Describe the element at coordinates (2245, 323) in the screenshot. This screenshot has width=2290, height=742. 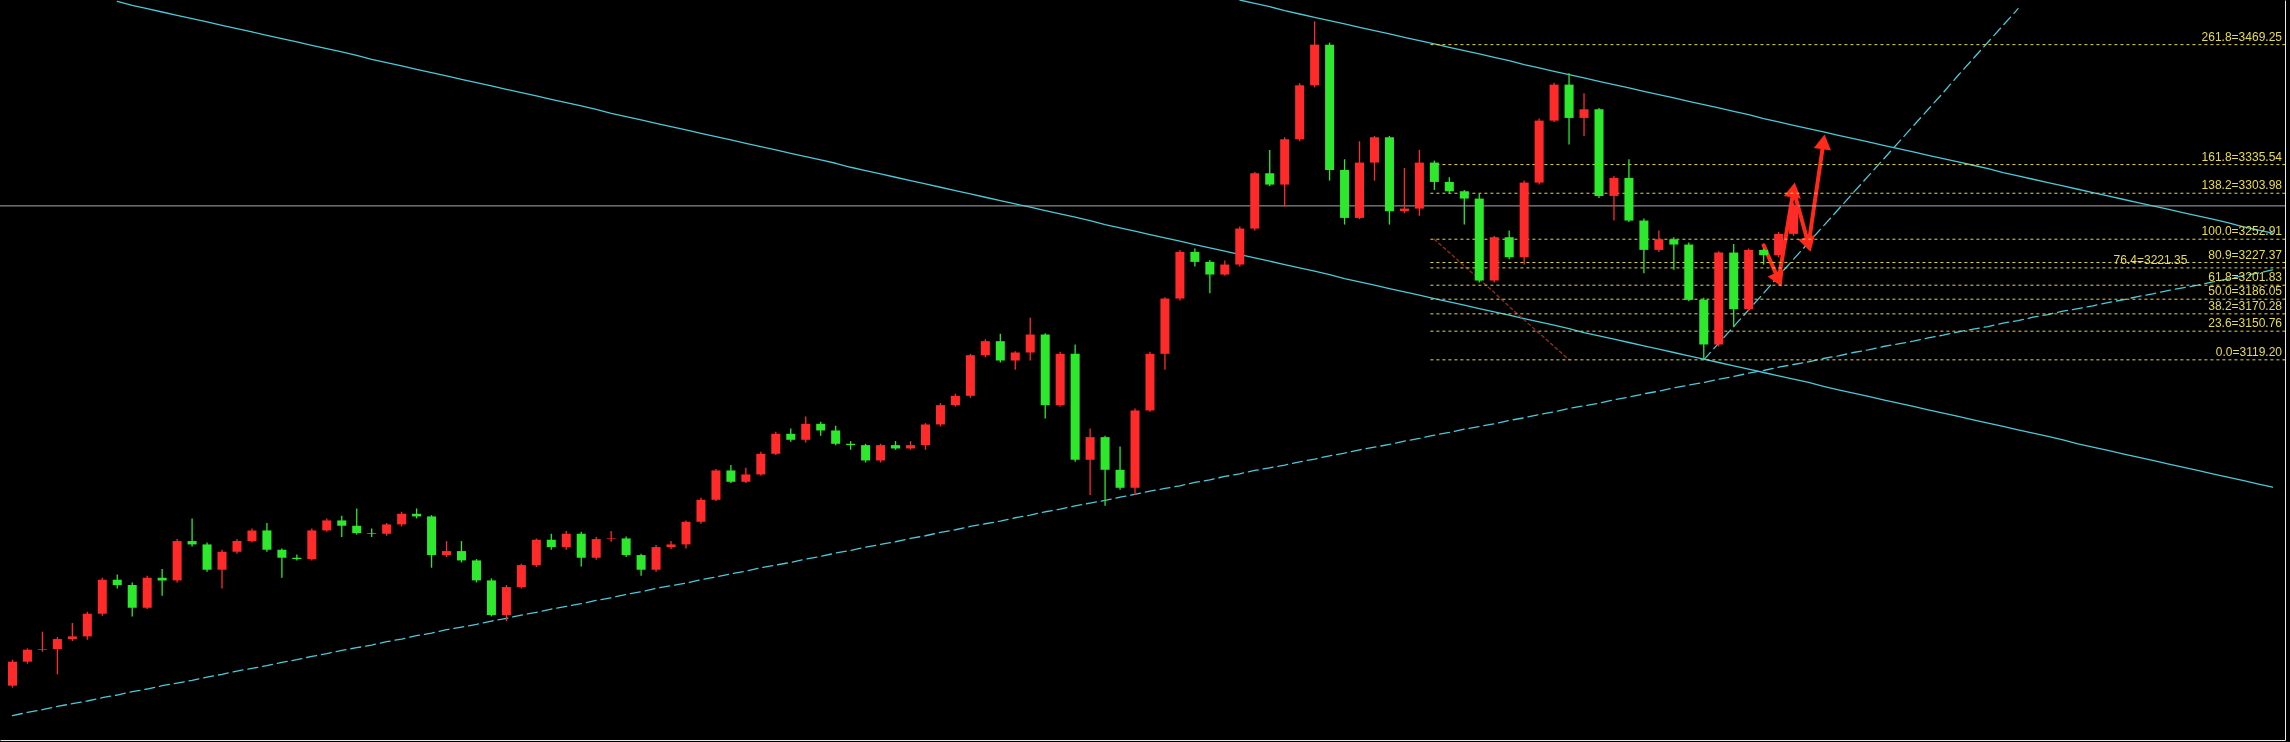
I see `annotation: 23.6=3150.76` at that location.